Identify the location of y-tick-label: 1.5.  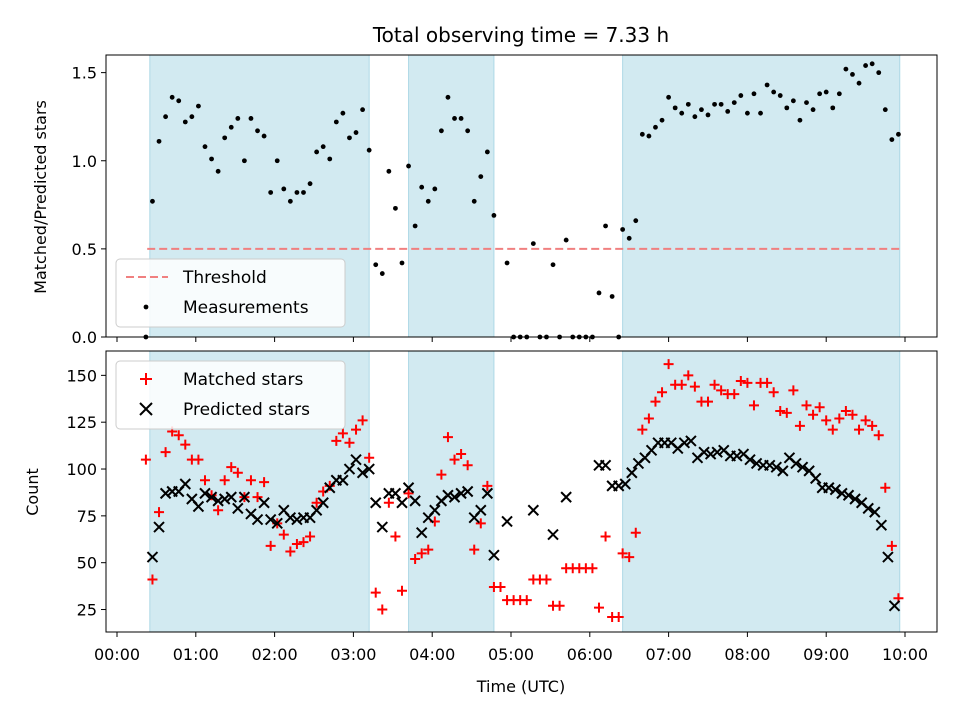
(84, 73).